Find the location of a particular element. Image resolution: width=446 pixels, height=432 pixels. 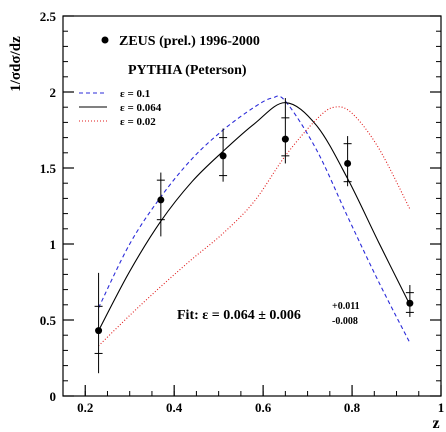

fit-annotation: Fit: ε = 0.064 ± 0.006 +0.011 -0.008 is located at coordinates (268, 314).